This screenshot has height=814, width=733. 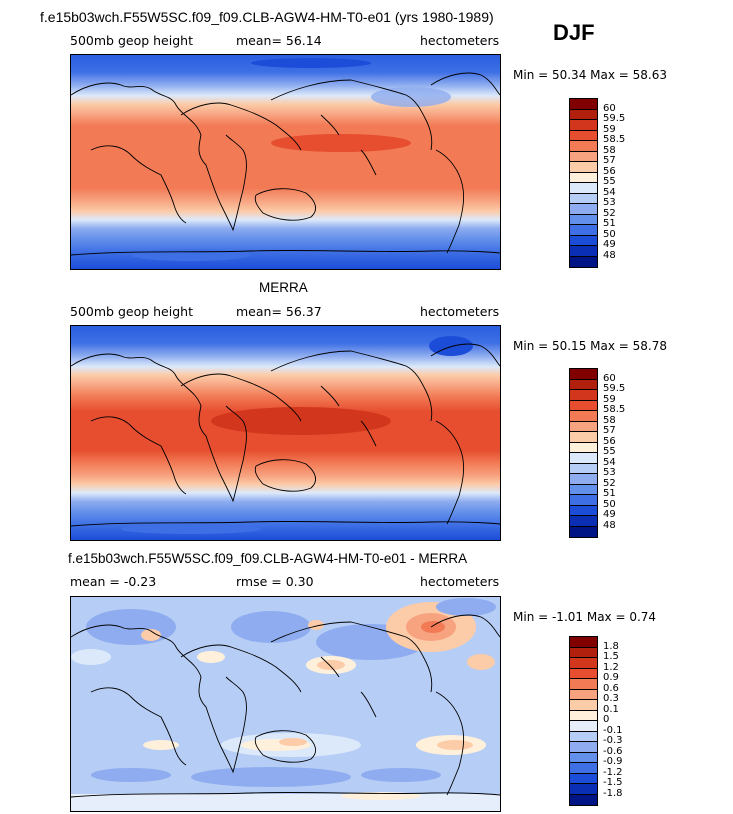 I want to click on panel-2-title: MERRA, so click(x=283, y=287).